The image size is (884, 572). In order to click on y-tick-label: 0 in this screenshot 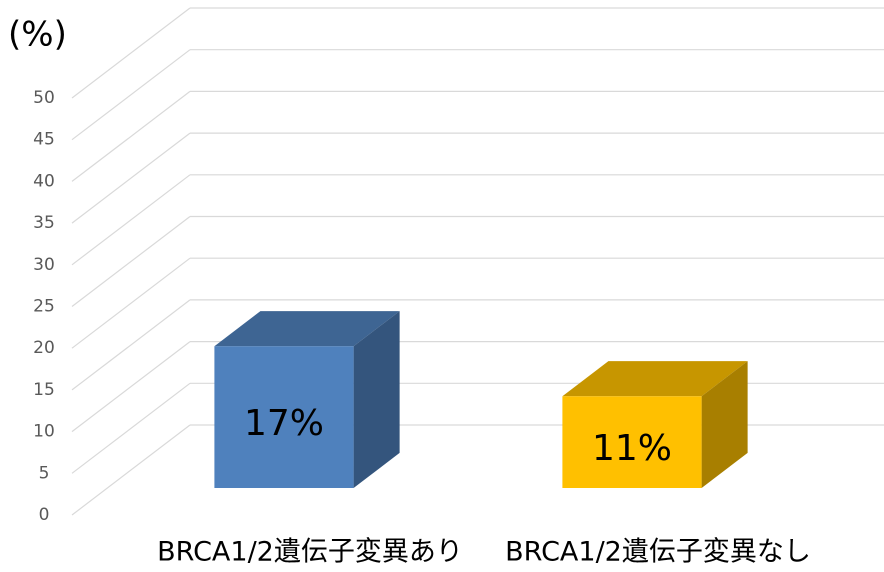, I will do `click(44, 515)`.